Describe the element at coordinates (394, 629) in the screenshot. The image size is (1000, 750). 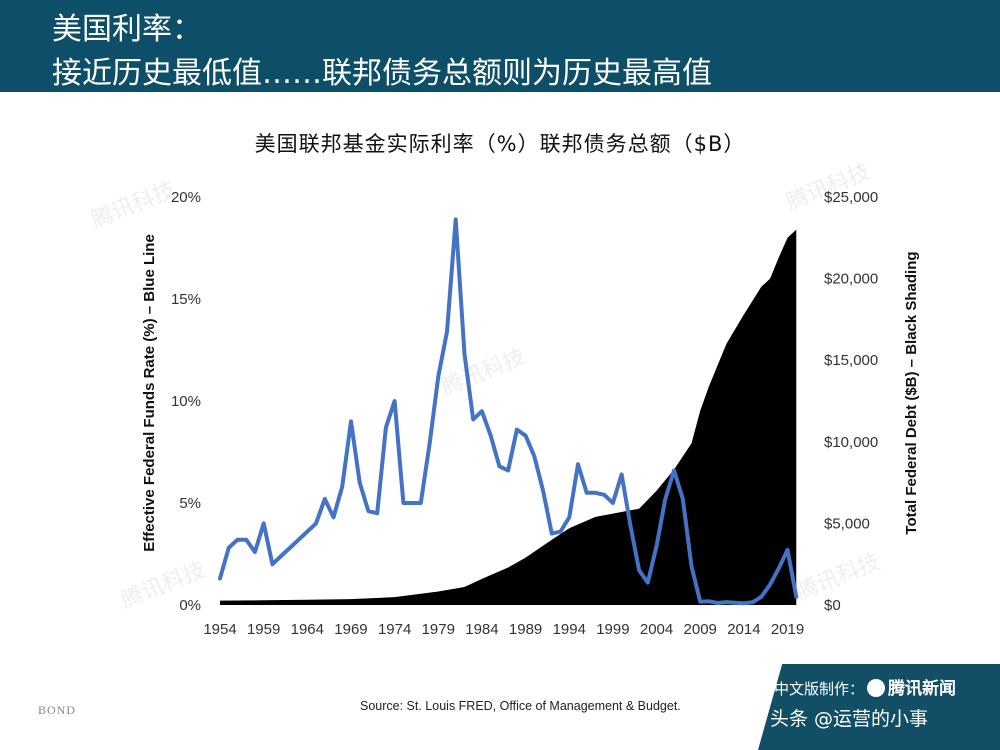
I see `x-tick-label: 1974` at that location.